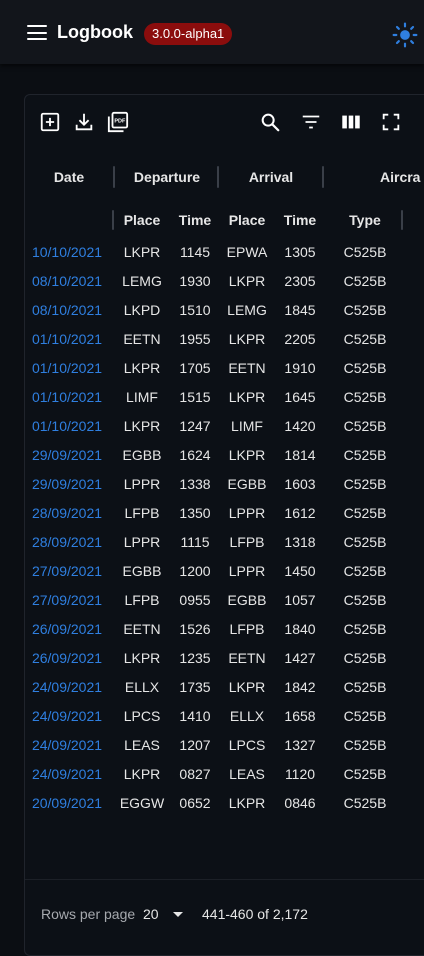 Image resolution: width=424 pixels, height=956 pixels. Describe the element at coordinates (50, 122) in the screenshot. I see `add-box-icon` at that location.